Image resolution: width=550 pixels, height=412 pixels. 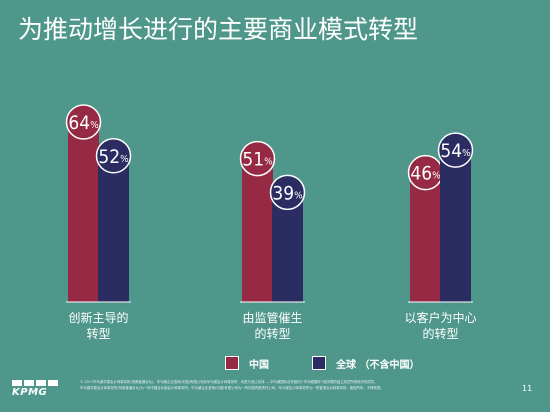 I want to click on legend-label-china: 中国, so click(x=259, y=365).